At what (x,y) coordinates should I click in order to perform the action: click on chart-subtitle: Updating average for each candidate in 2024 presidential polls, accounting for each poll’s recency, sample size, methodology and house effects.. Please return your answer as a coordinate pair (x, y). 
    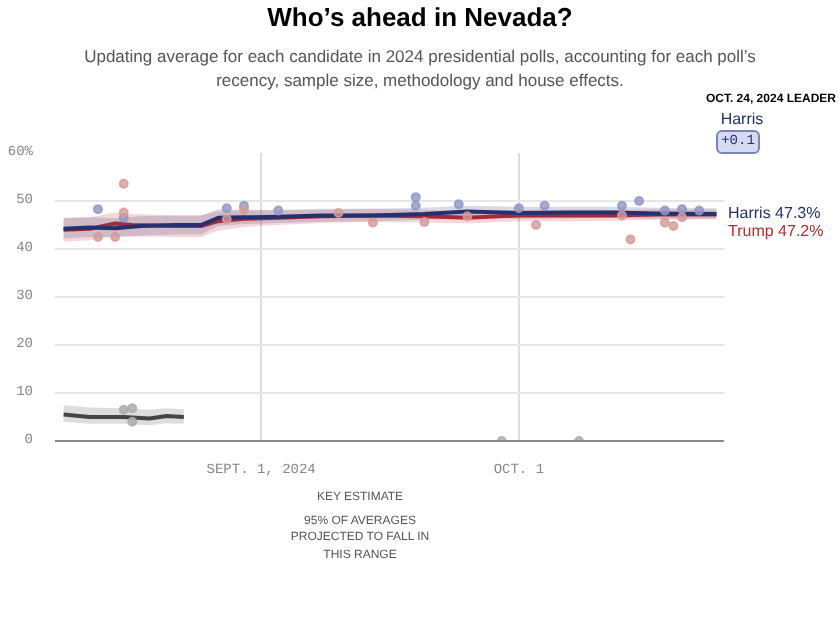
    Looking at the image, I should click on (420, 67).